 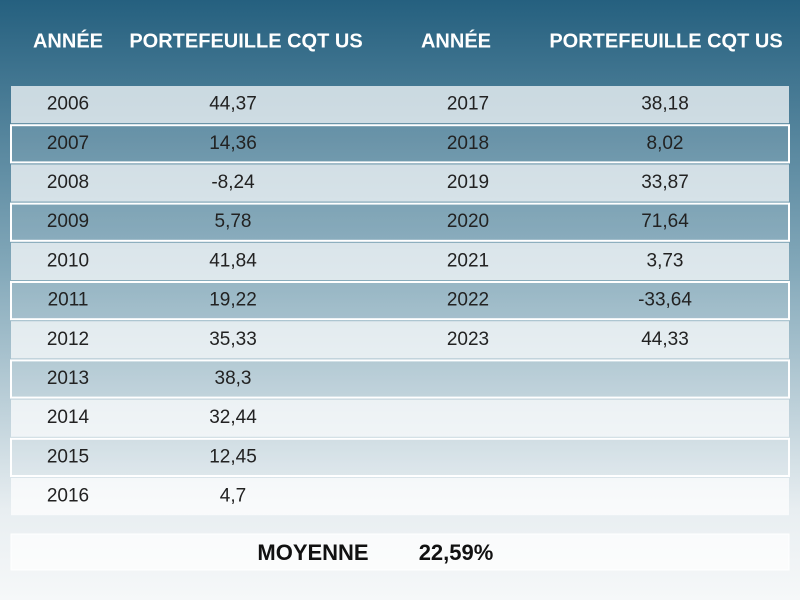 I want to click on value-cell: 14,36, so click(x=233, y=143).